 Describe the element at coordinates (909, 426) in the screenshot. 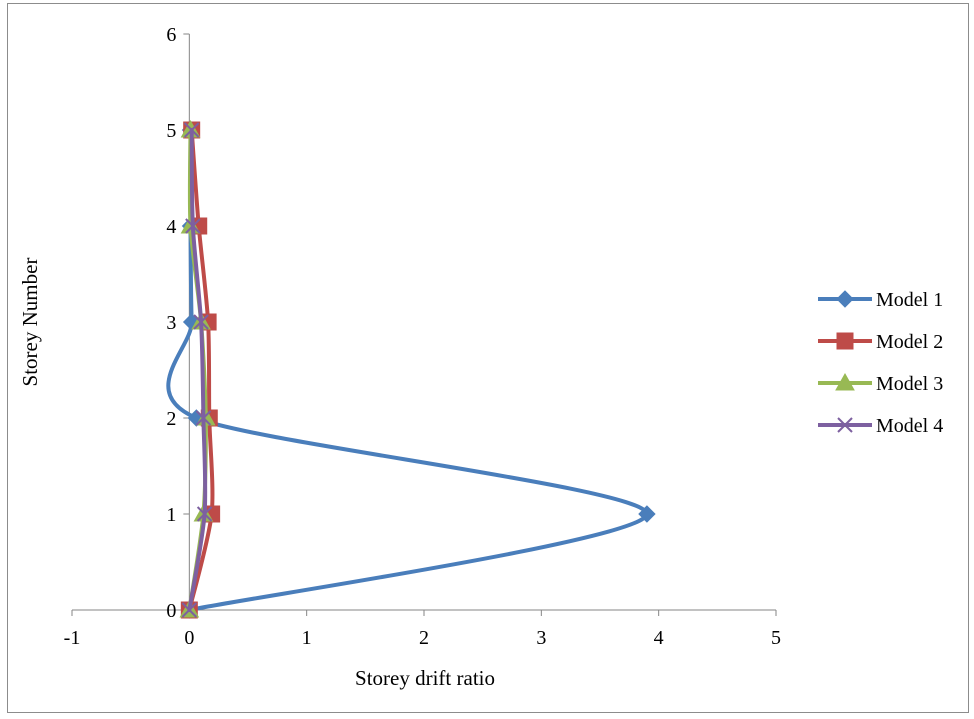

I see `legend-label: Model 4` at that location.